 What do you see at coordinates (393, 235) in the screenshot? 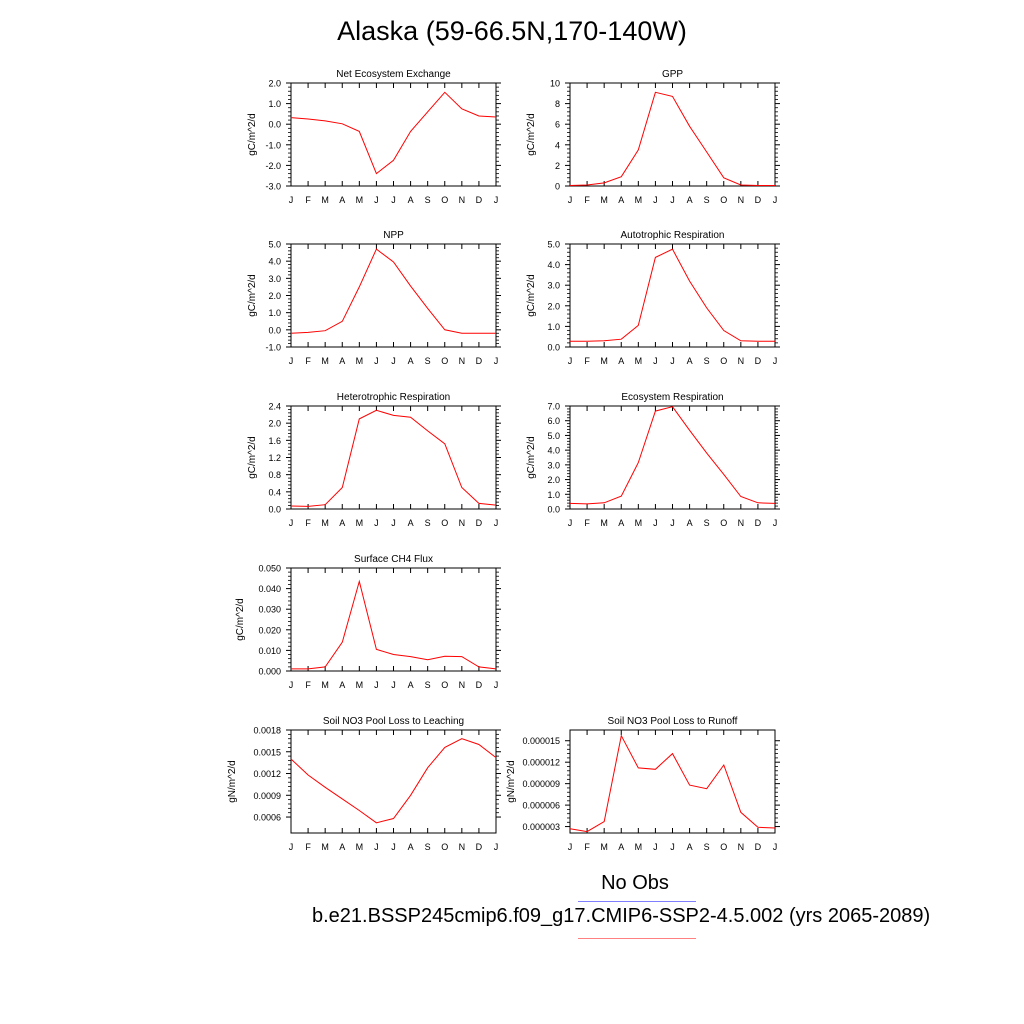
I see `panel-title: NPP` at bounding box center [393, 235].